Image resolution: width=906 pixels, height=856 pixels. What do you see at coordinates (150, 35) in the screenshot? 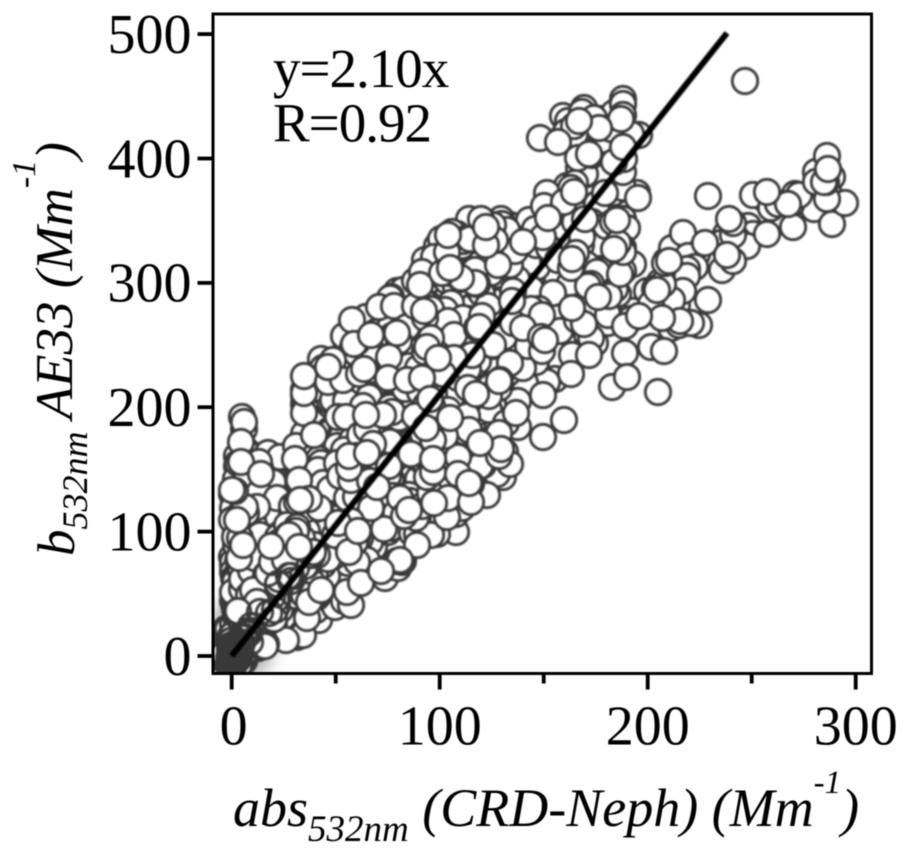
I see `svg-text: 500` at bounding box center [150, 35].